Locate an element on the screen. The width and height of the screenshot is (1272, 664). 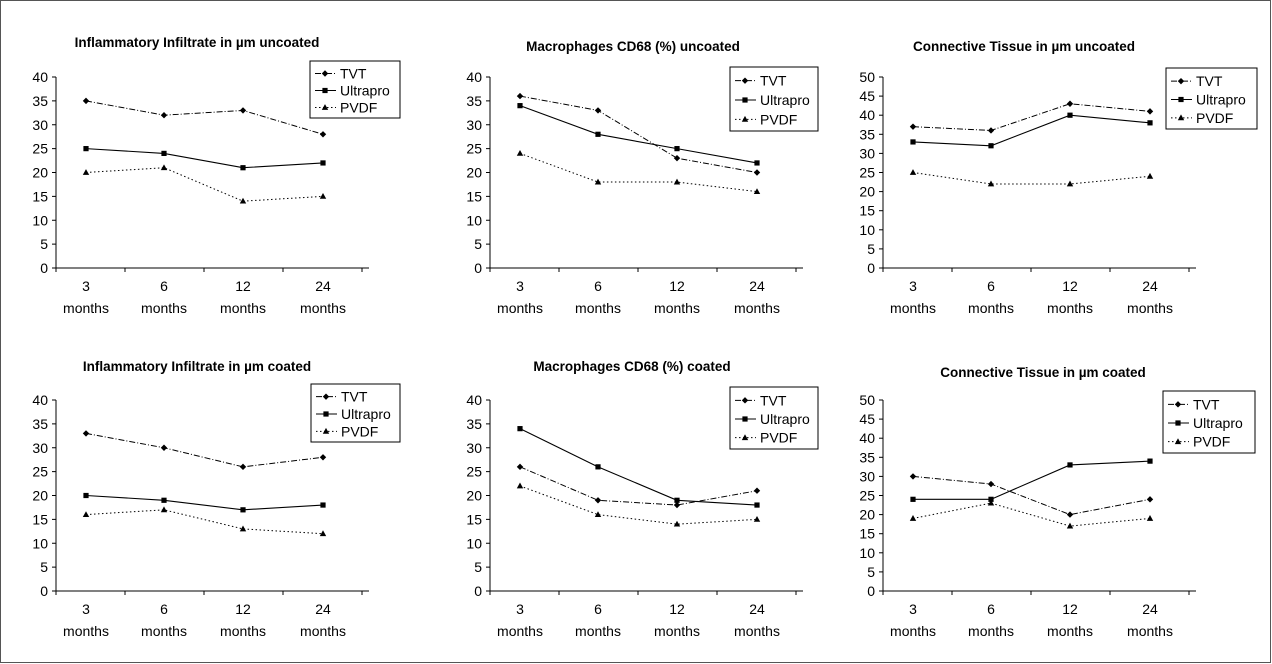
chart-title: Macrophages CD68 (%) uncoated is located at coordinates (633, 46).